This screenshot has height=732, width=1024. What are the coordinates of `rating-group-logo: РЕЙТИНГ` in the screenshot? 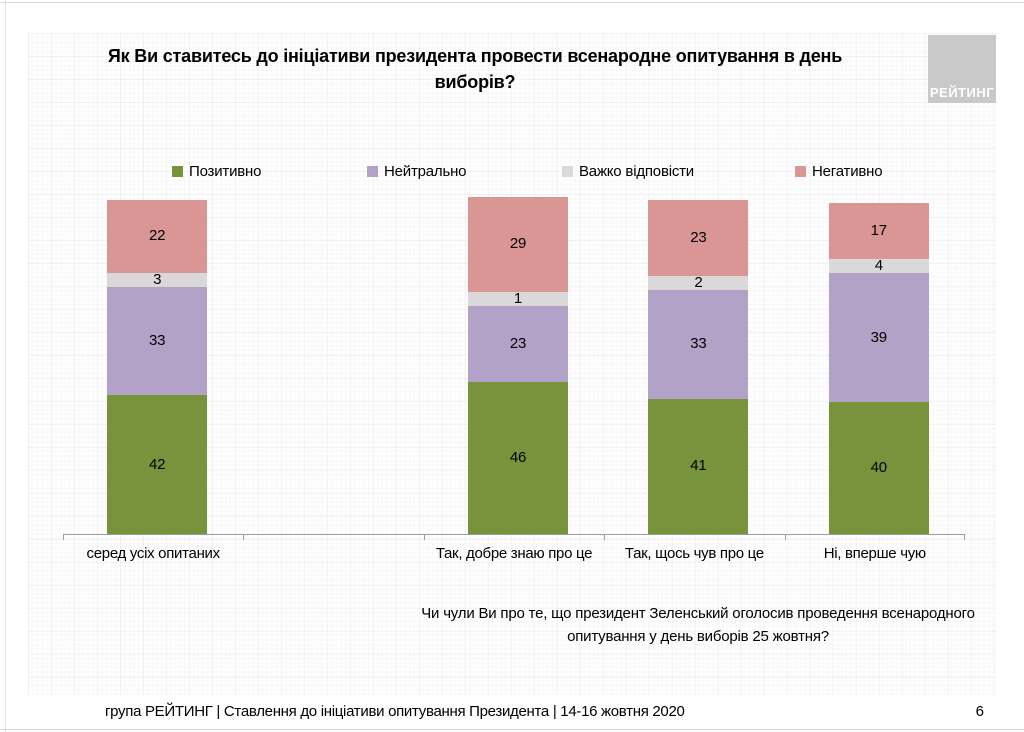 It's located at (962, 69).